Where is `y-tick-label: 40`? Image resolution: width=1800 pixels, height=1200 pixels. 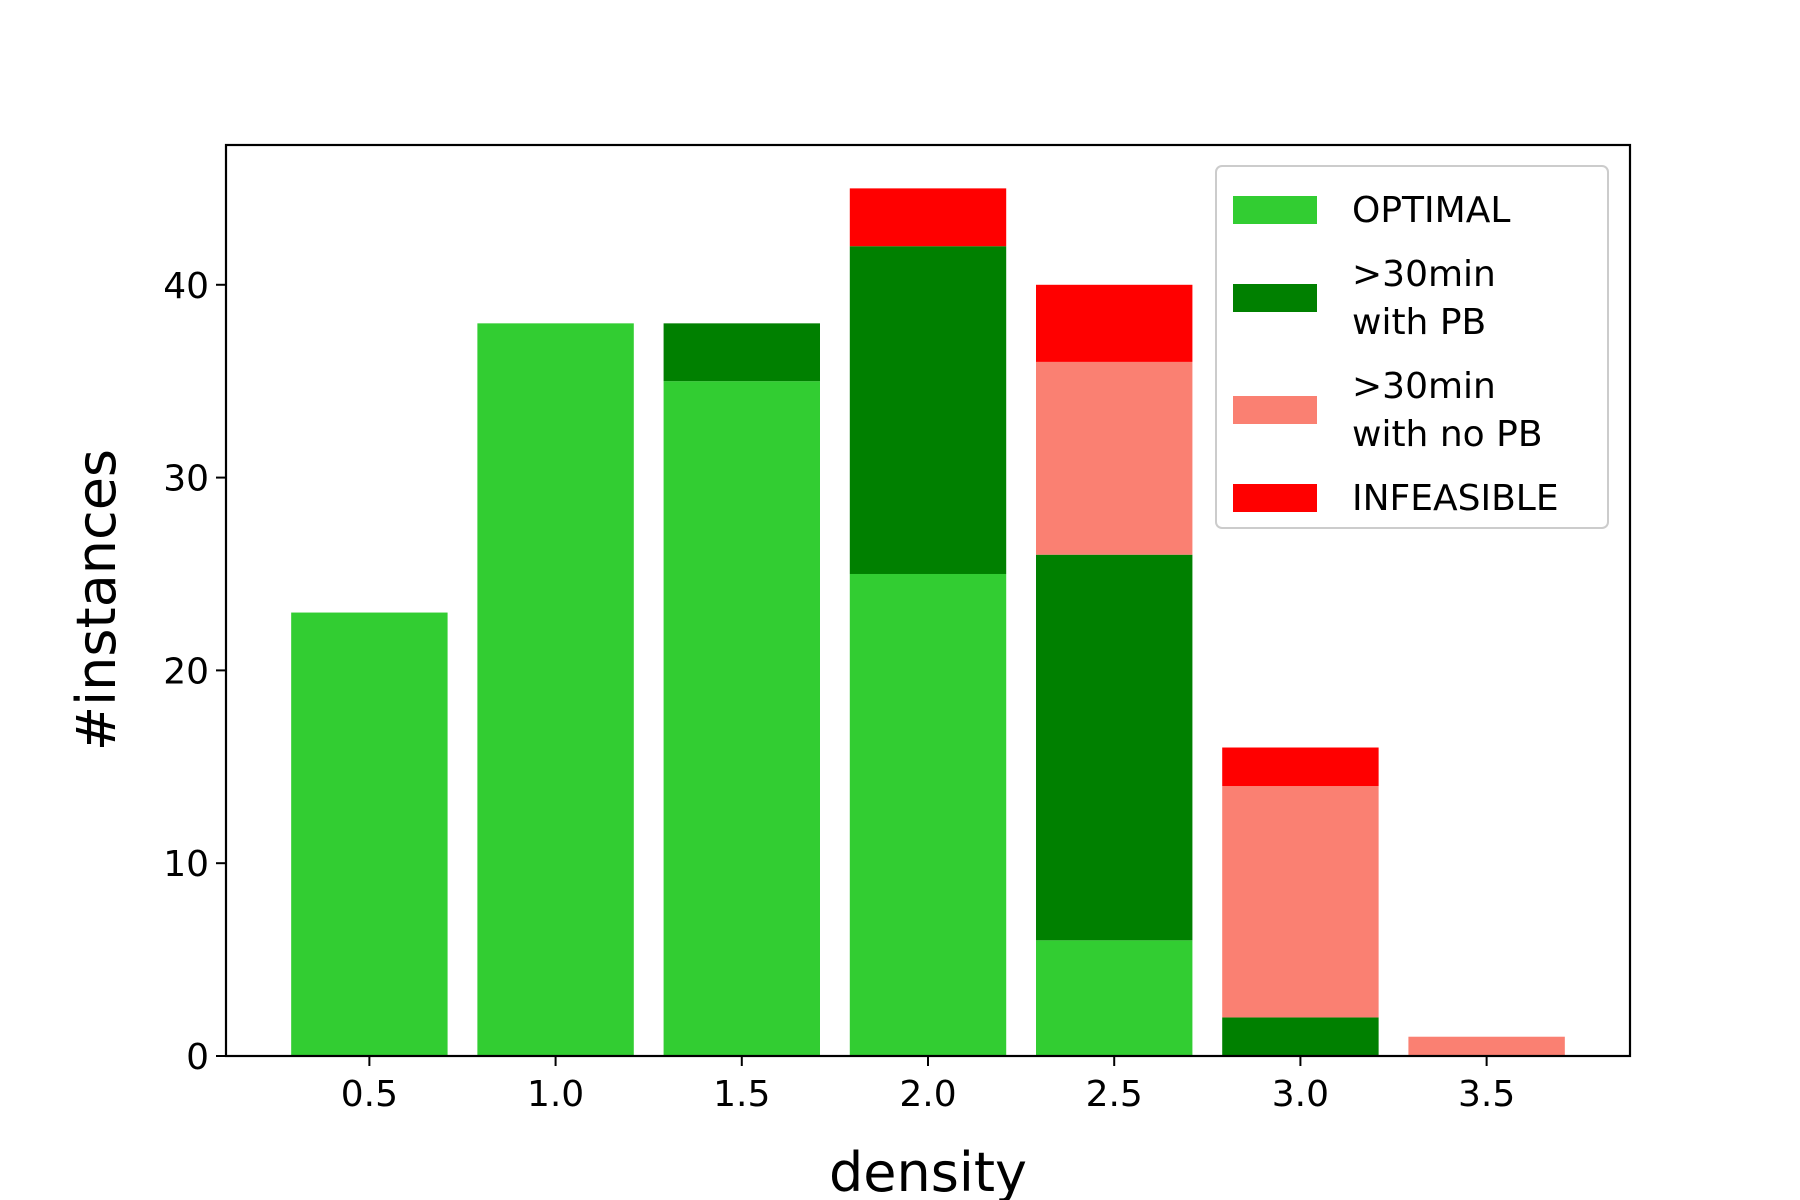 y-tick-label: 40 is located at coordinates (186, 286).